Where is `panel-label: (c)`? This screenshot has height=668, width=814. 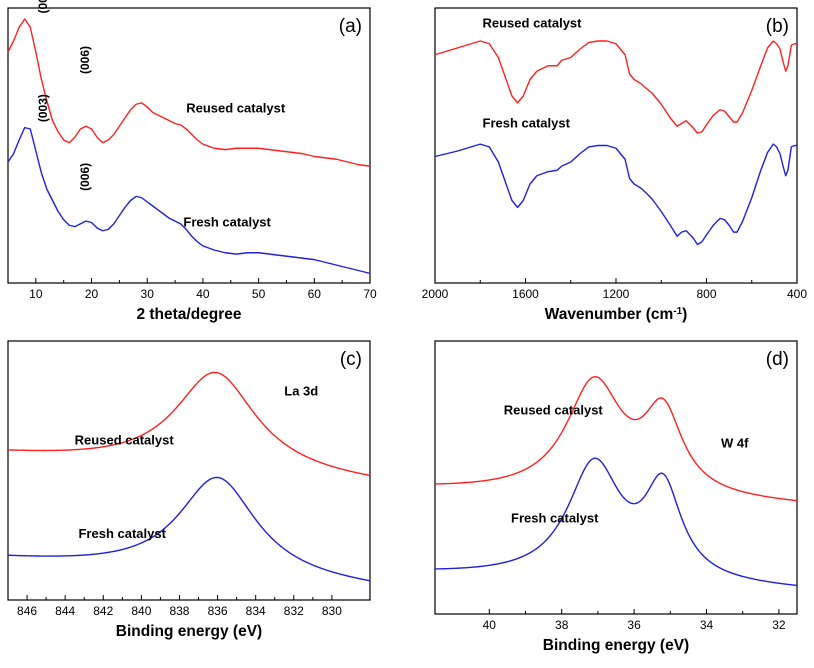
panel-label: (c) is located at coordinates (351, 359).